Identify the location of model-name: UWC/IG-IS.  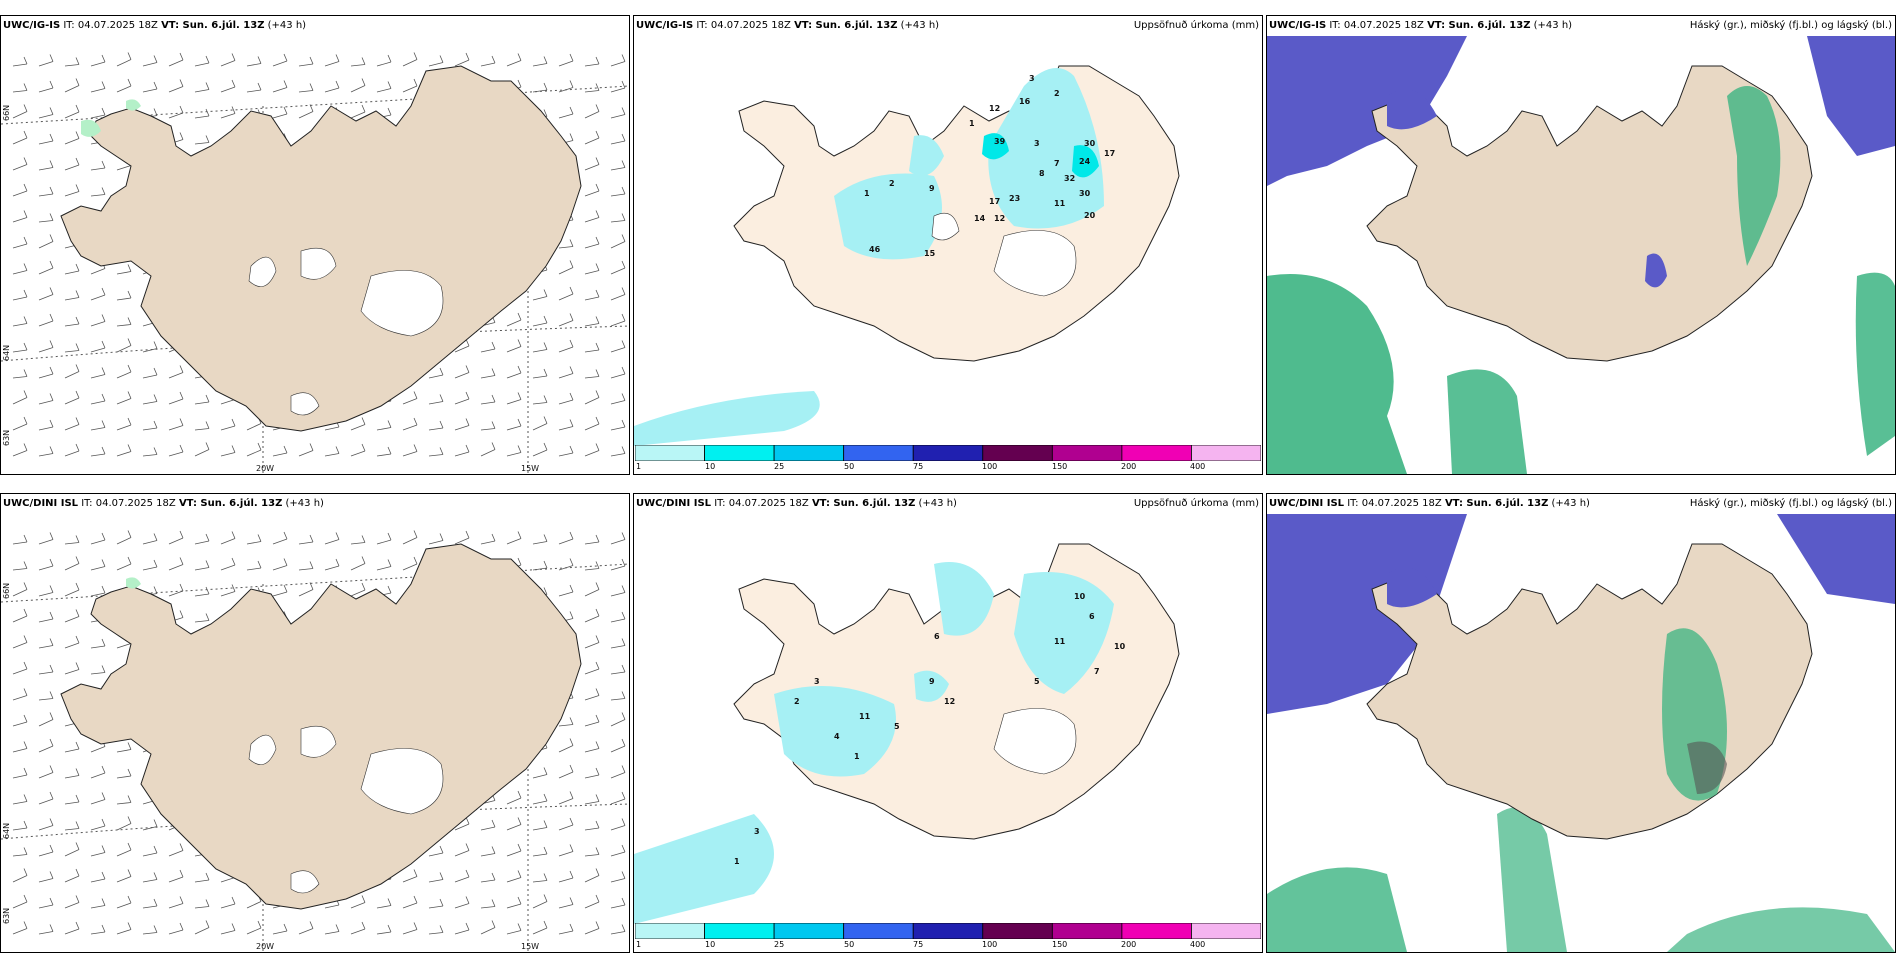
(32, 25).